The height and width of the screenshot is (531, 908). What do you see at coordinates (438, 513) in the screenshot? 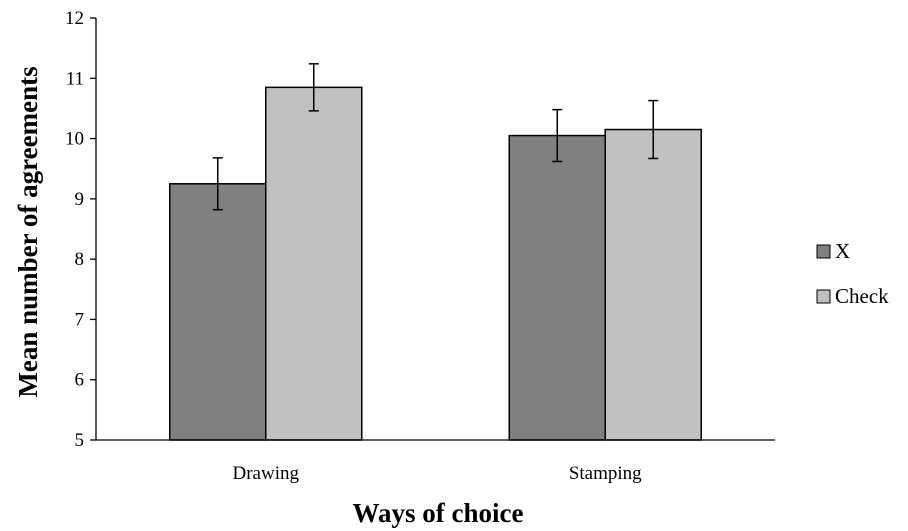
I see `x-axis-title: Ways of choice` at bounding box center [438, 513].